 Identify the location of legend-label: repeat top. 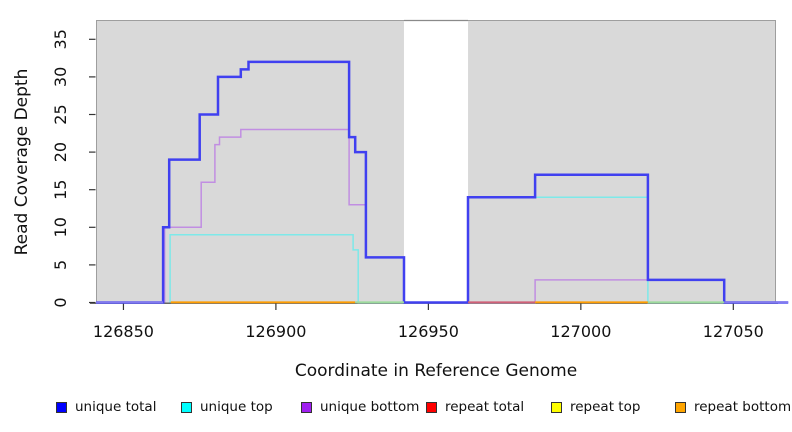
(605, 407).